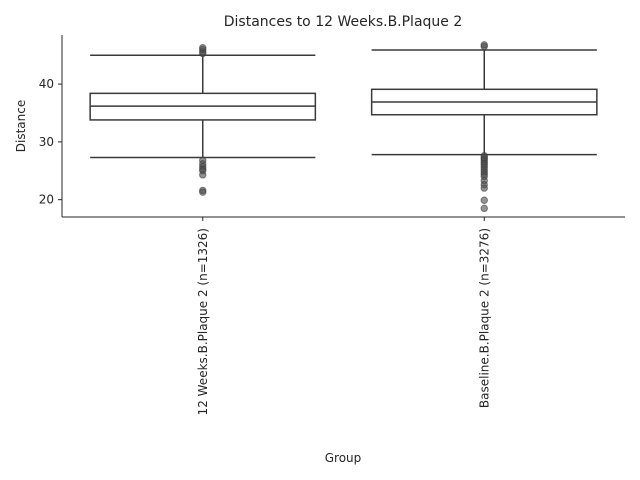 This screenshot has height=480, width=640. What do you see at coordinates (484, 318) in the screenshot?
I see `x-tick-label: Baseline.B.Plaque 2 (n=3276)` at bounding box center [484, 318].